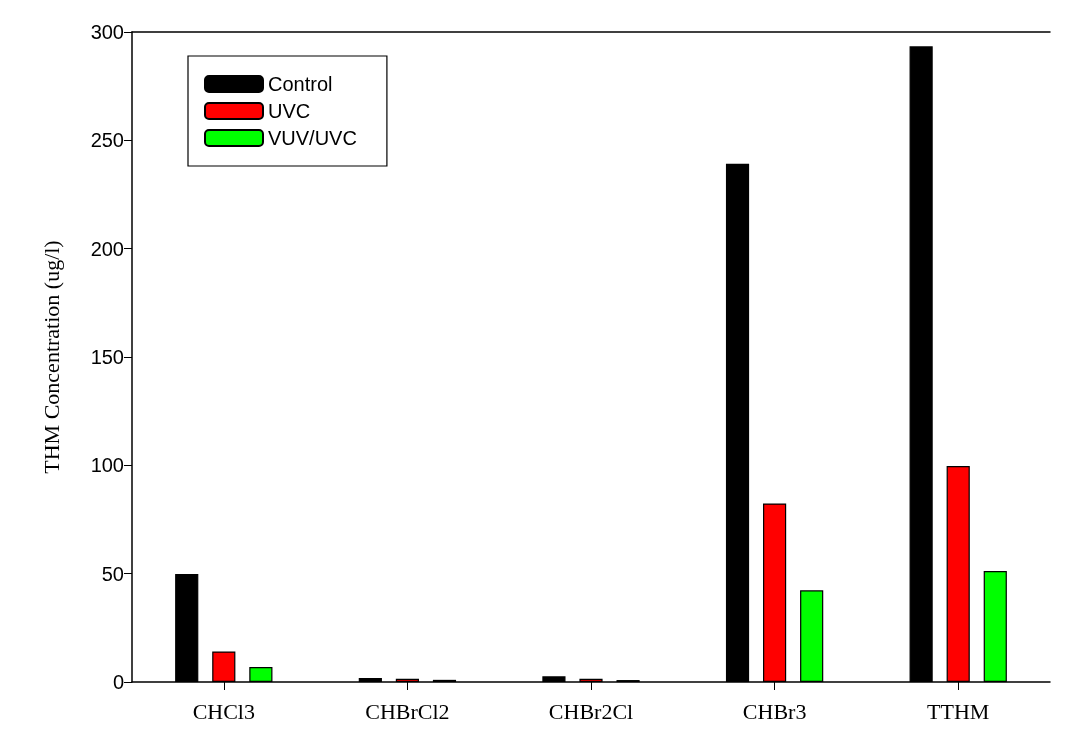 This screenshot has height=745, width=1069. I want to click on x-tick-label: TTHM, so click(958, 711).